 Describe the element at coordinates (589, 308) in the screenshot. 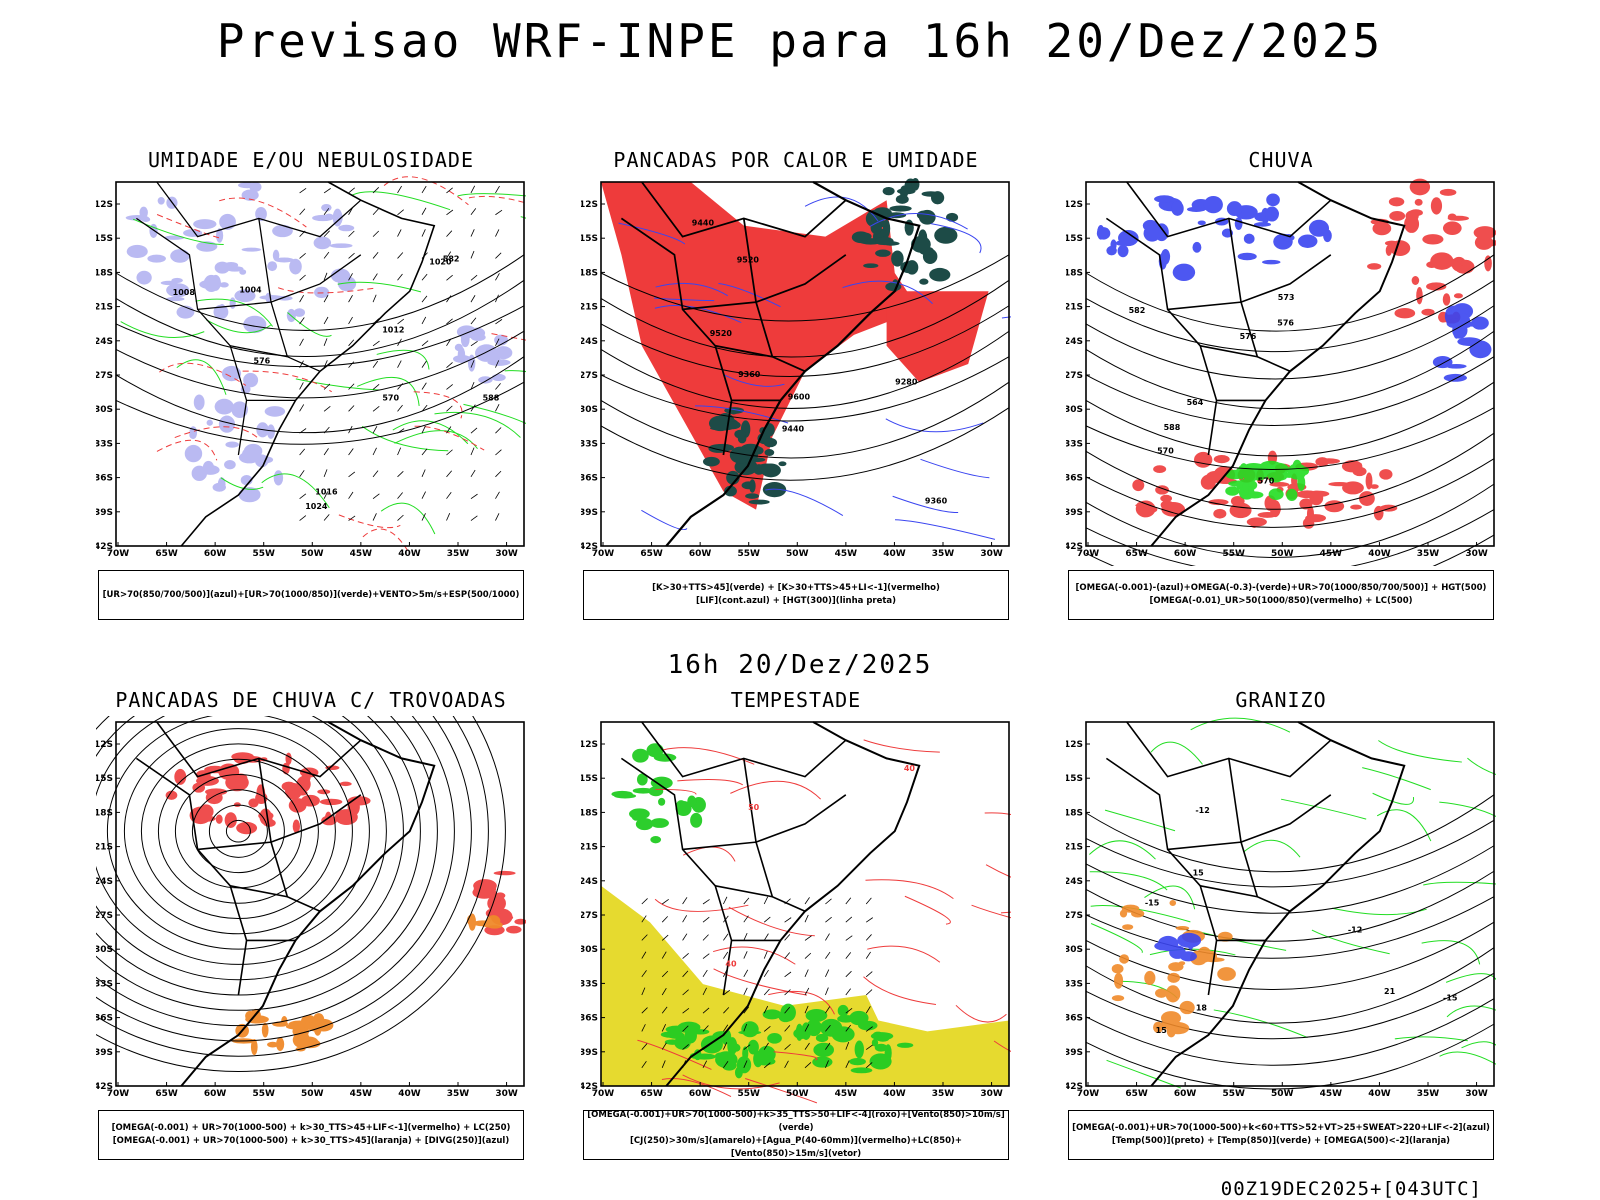

I see `lat-label: 21S` at that location.